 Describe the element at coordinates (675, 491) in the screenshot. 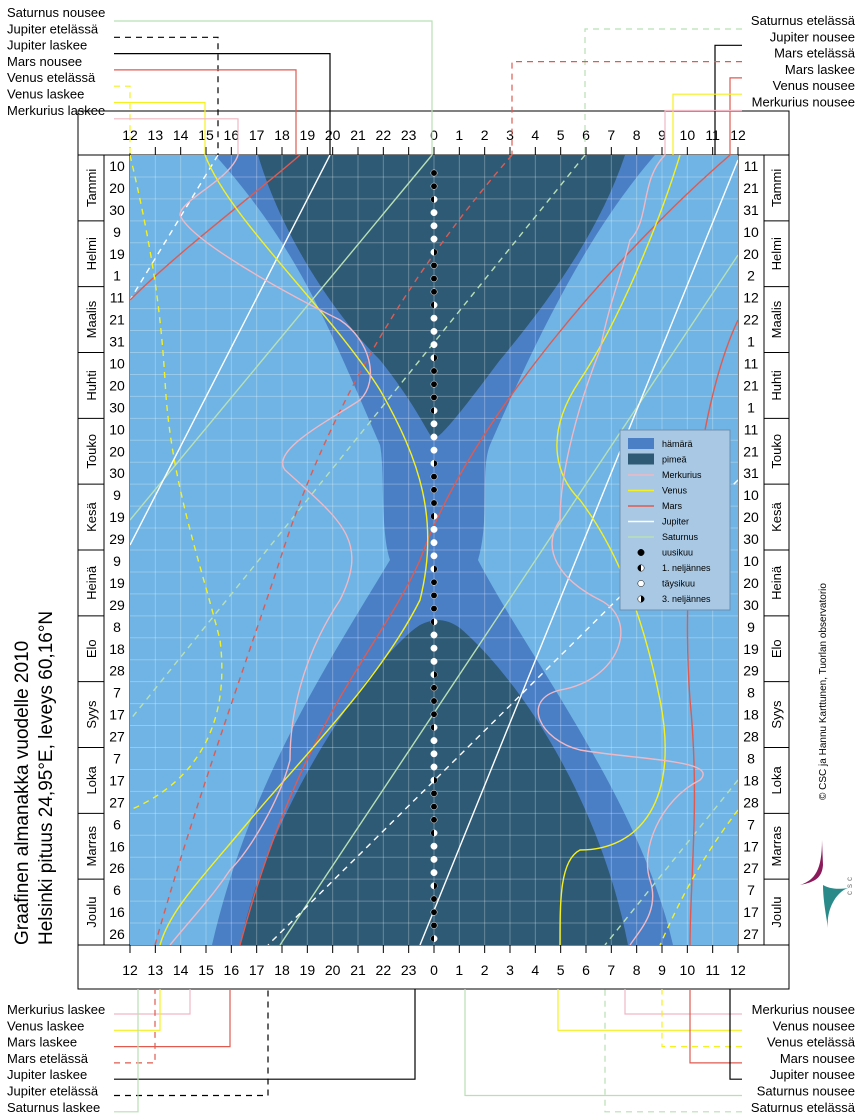

I see `legend-label: Venus` at that location.